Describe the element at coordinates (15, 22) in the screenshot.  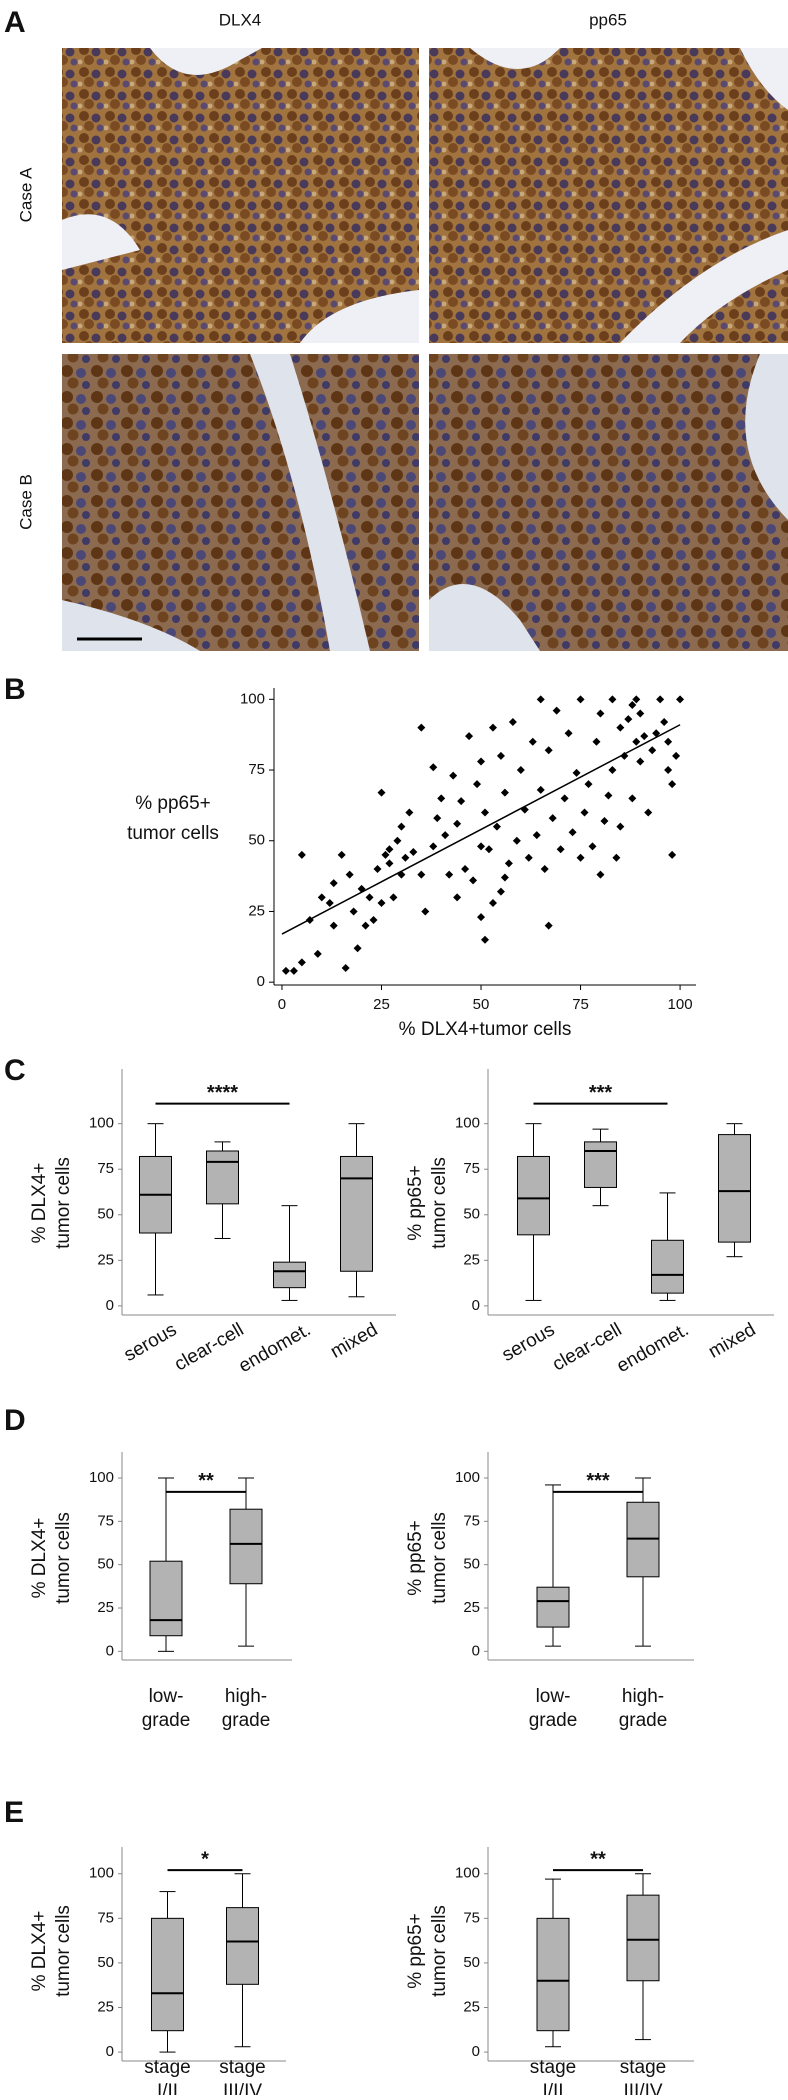
I see `panel-label: A` at that location.